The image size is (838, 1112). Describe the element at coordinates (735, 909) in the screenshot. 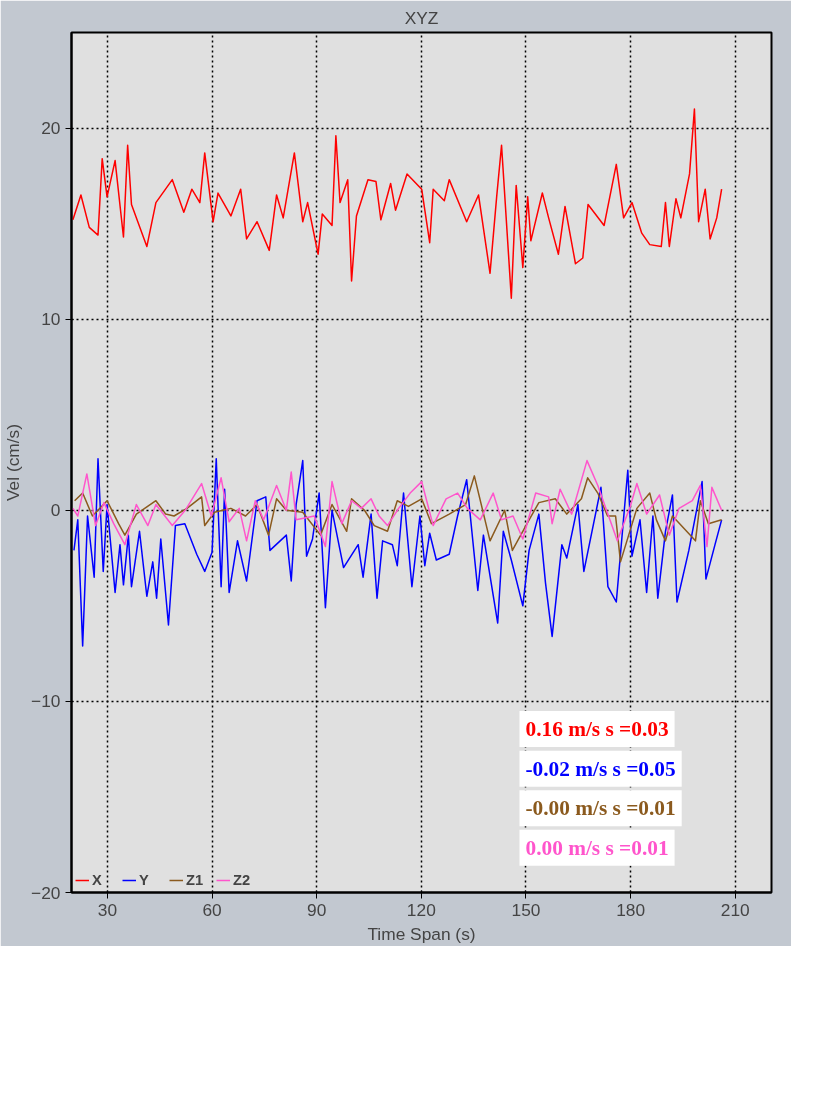

I see `x-tick-label: 210` at that location.